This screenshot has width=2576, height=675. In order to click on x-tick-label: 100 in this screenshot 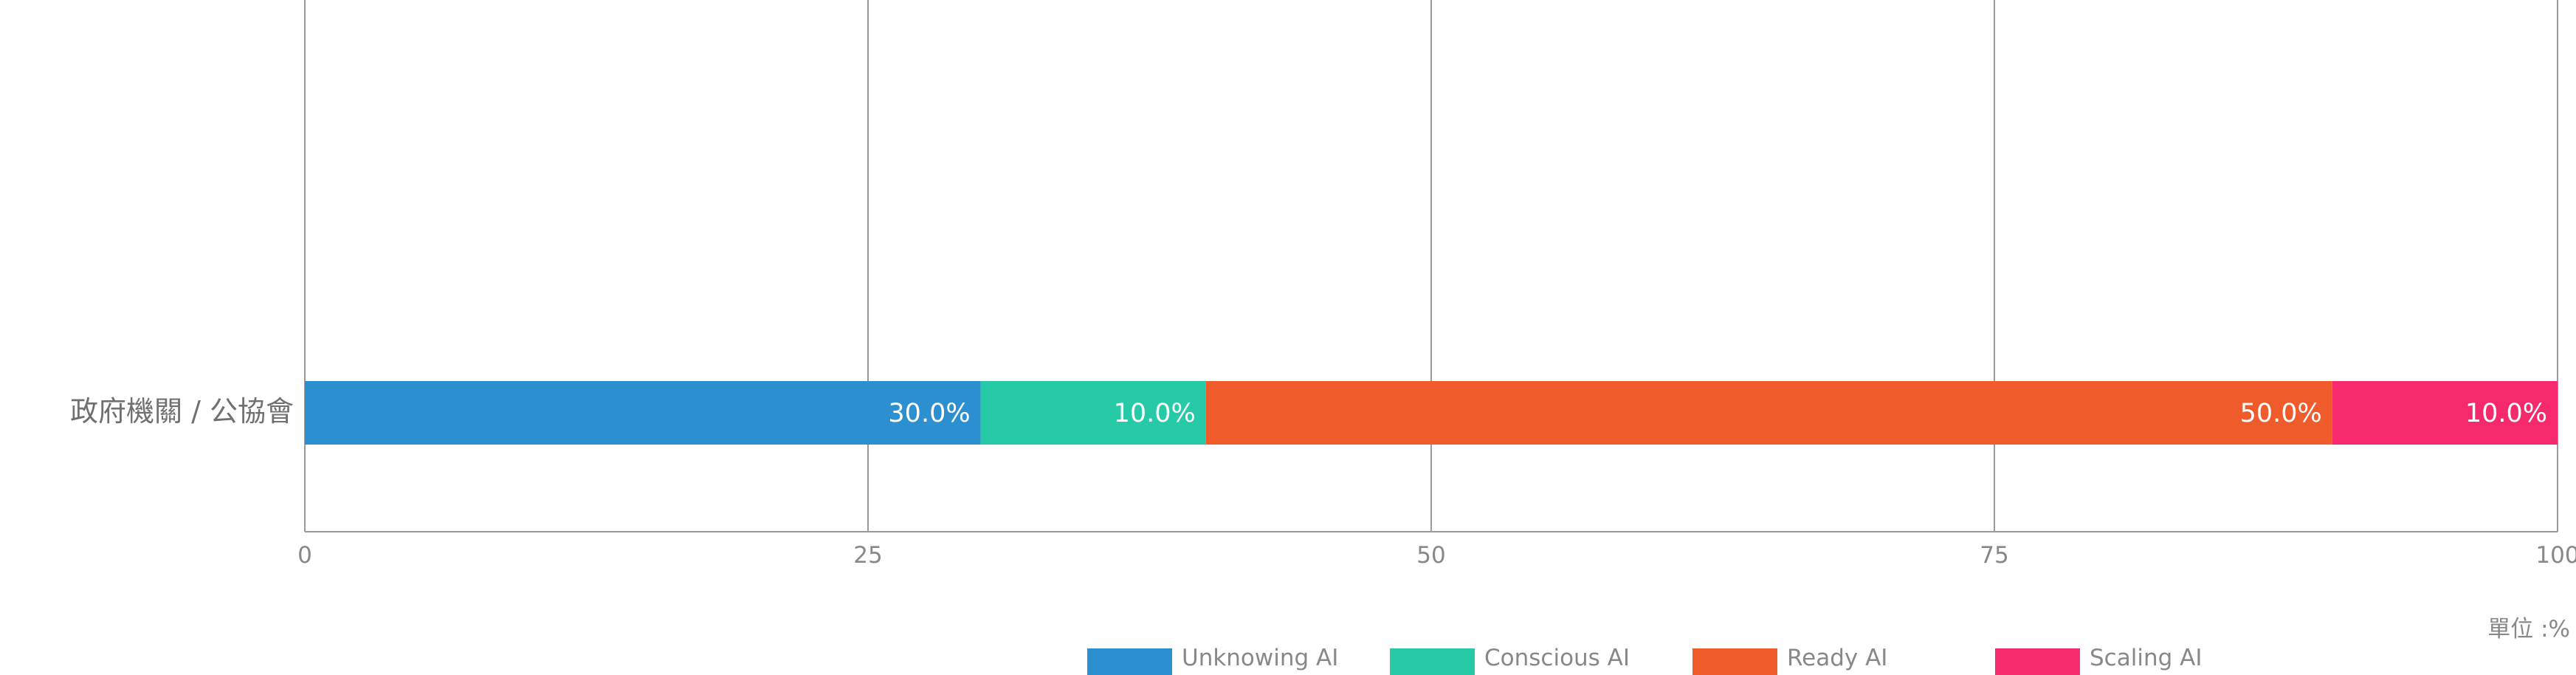, I will do `click(2556, 555)`.